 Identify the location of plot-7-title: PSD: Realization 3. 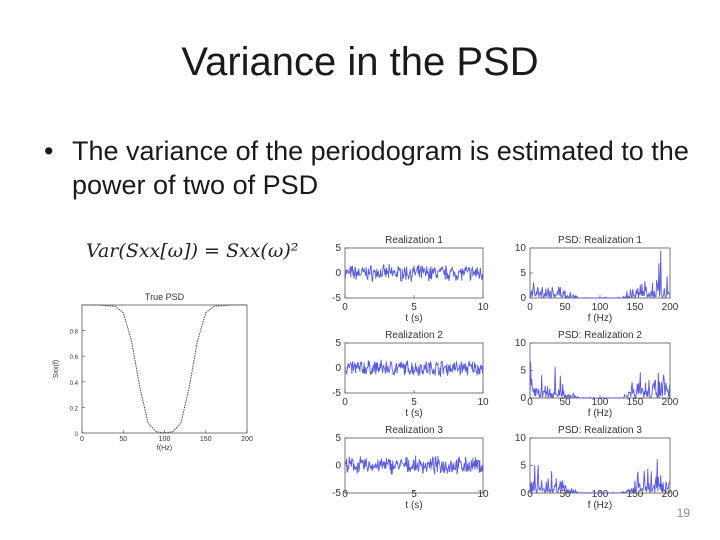
(600, 430).